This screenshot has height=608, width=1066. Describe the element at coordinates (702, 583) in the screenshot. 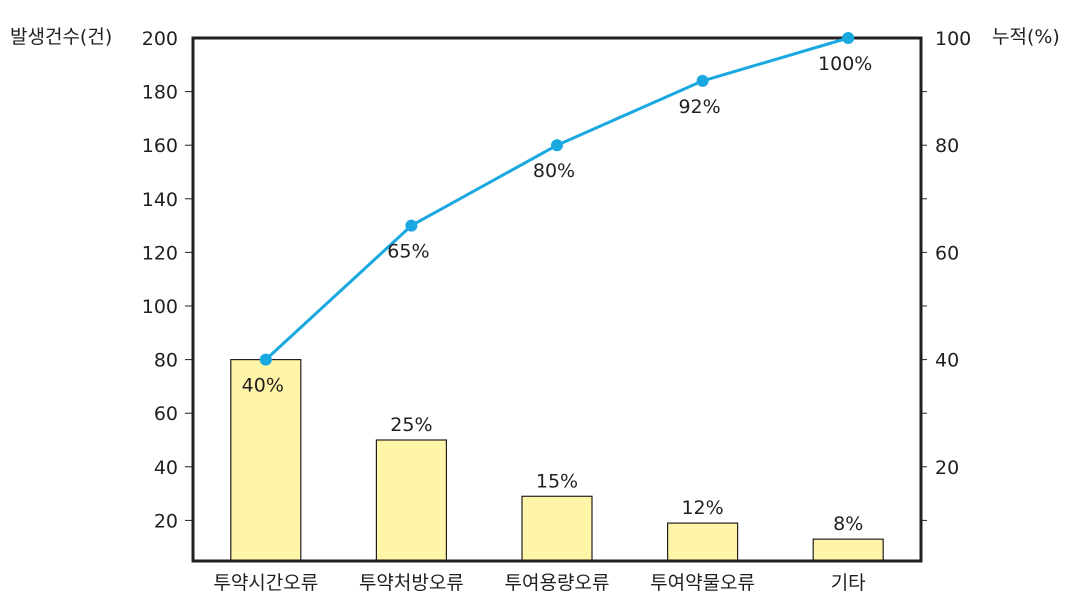

I see `category-label: 투여약물오류` at that location.